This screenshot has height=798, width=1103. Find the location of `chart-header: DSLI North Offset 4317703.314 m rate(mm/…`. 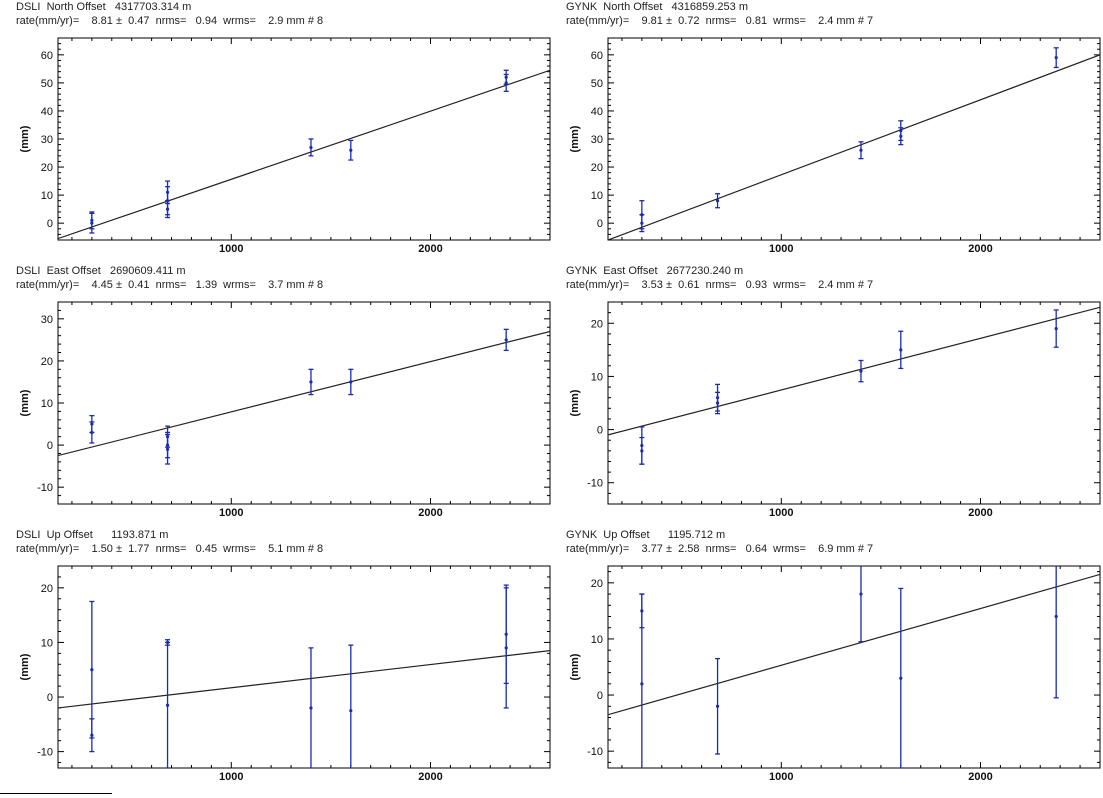

chart-header: DSLI North Offset 4317703.314 m rate(mm/… is located at coordinates (169, 28).